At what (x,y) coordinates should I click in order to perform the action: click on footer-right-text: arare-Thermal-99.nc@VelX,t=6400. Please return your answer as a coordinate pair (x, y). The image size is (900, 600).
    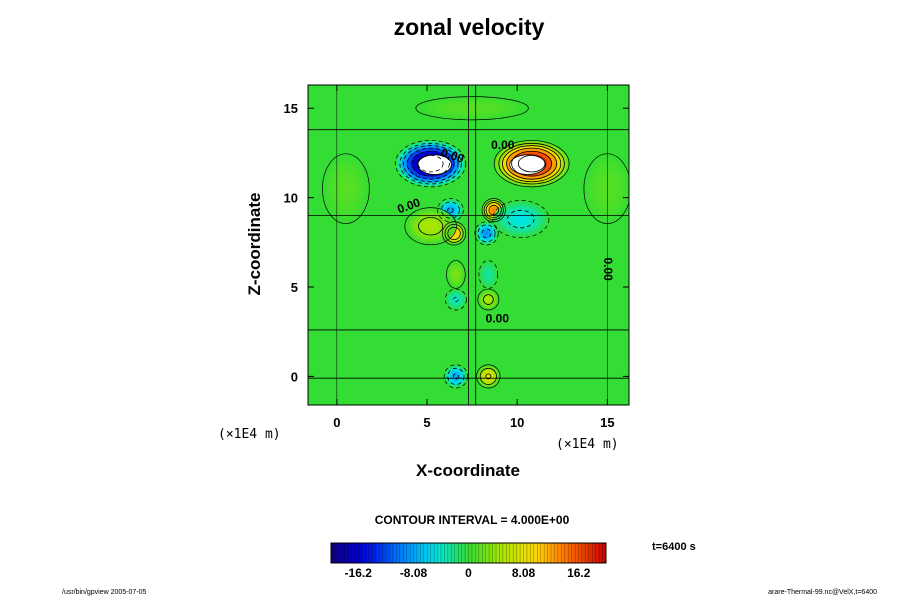
    Looking at the image, I should click on (822, 592).